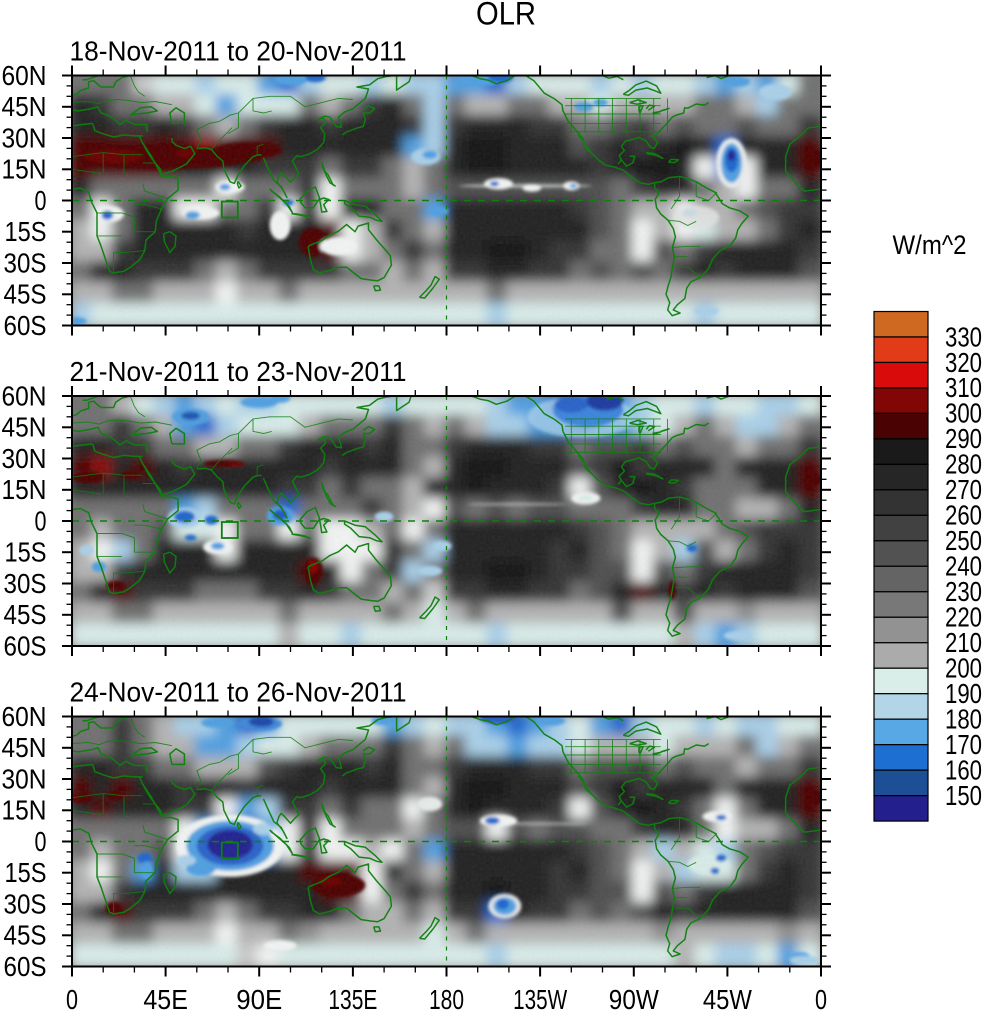 The width and height of the screenshot is (983, 1019). I want to click on svg-text: 240, so click(963, 566).